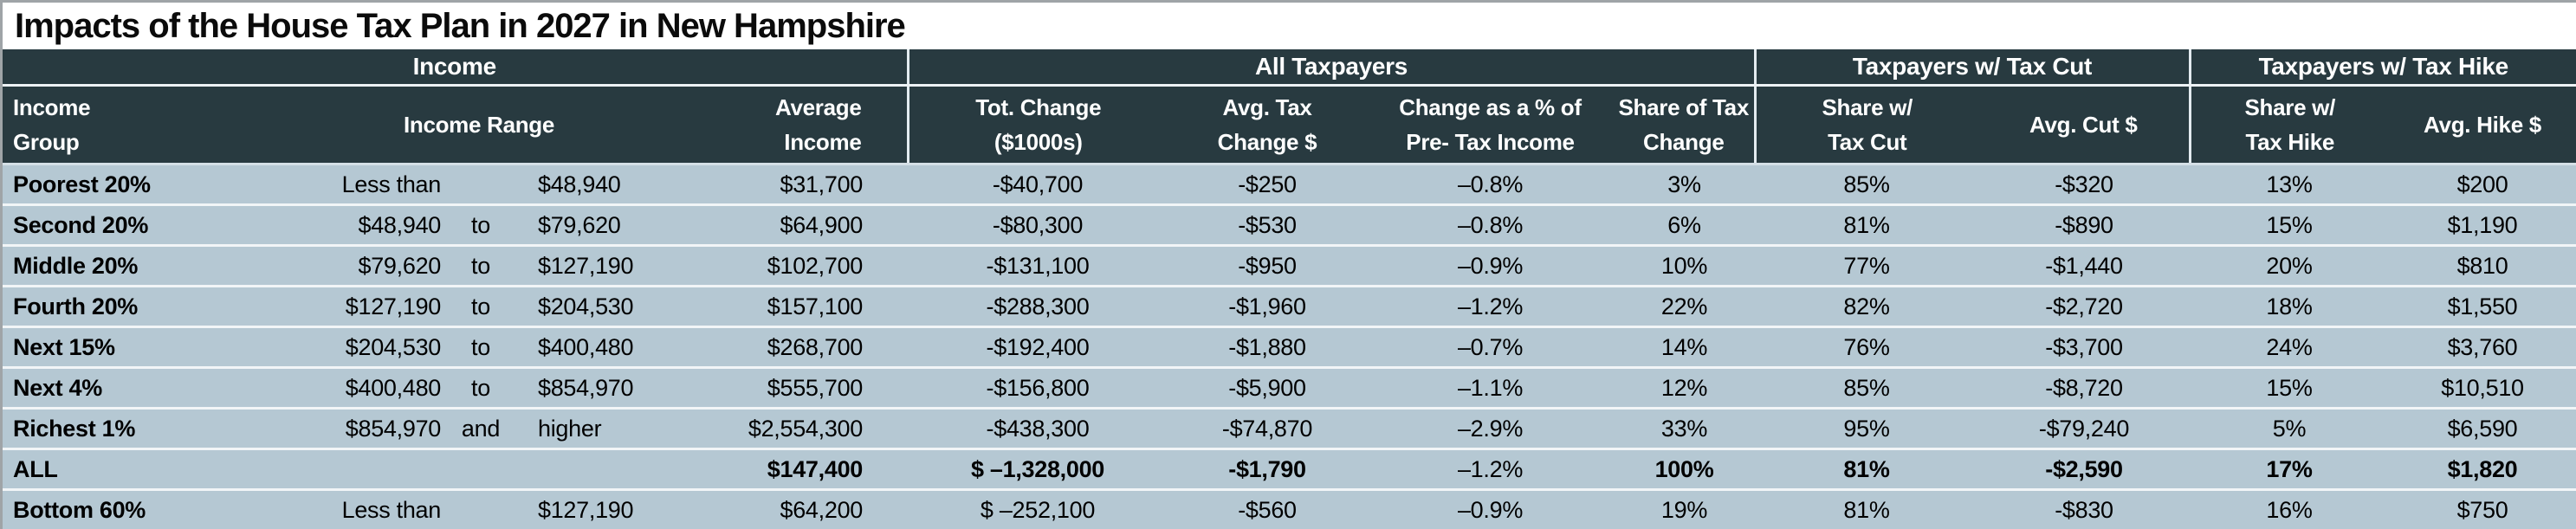 This screenshot has width=2576, height=529. What do you see at coordinates (806, 184) in the screenshot?
I see `average-income-cell: $31,700` at bounding box center [806, 184].